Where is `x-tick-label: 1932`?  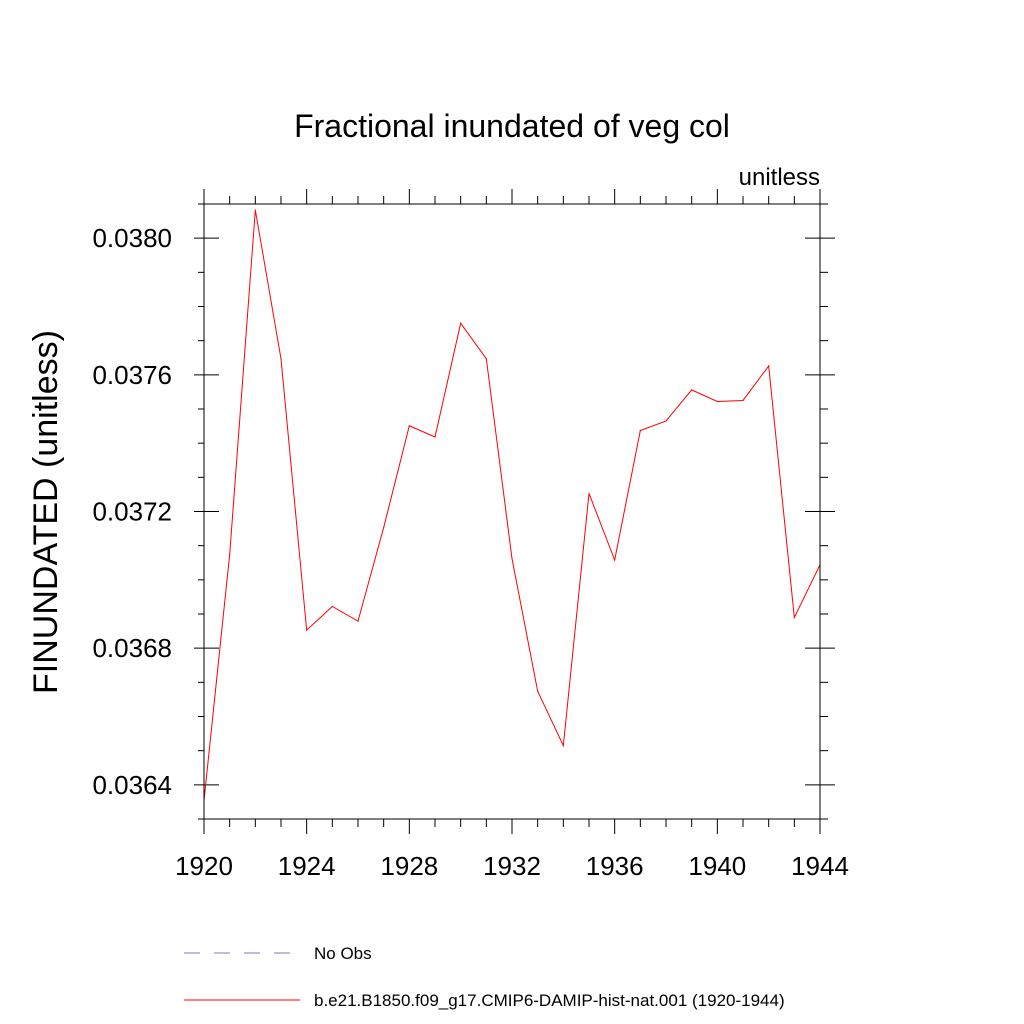 x-tick-label: 1932 is located at coordinates (512, 866).